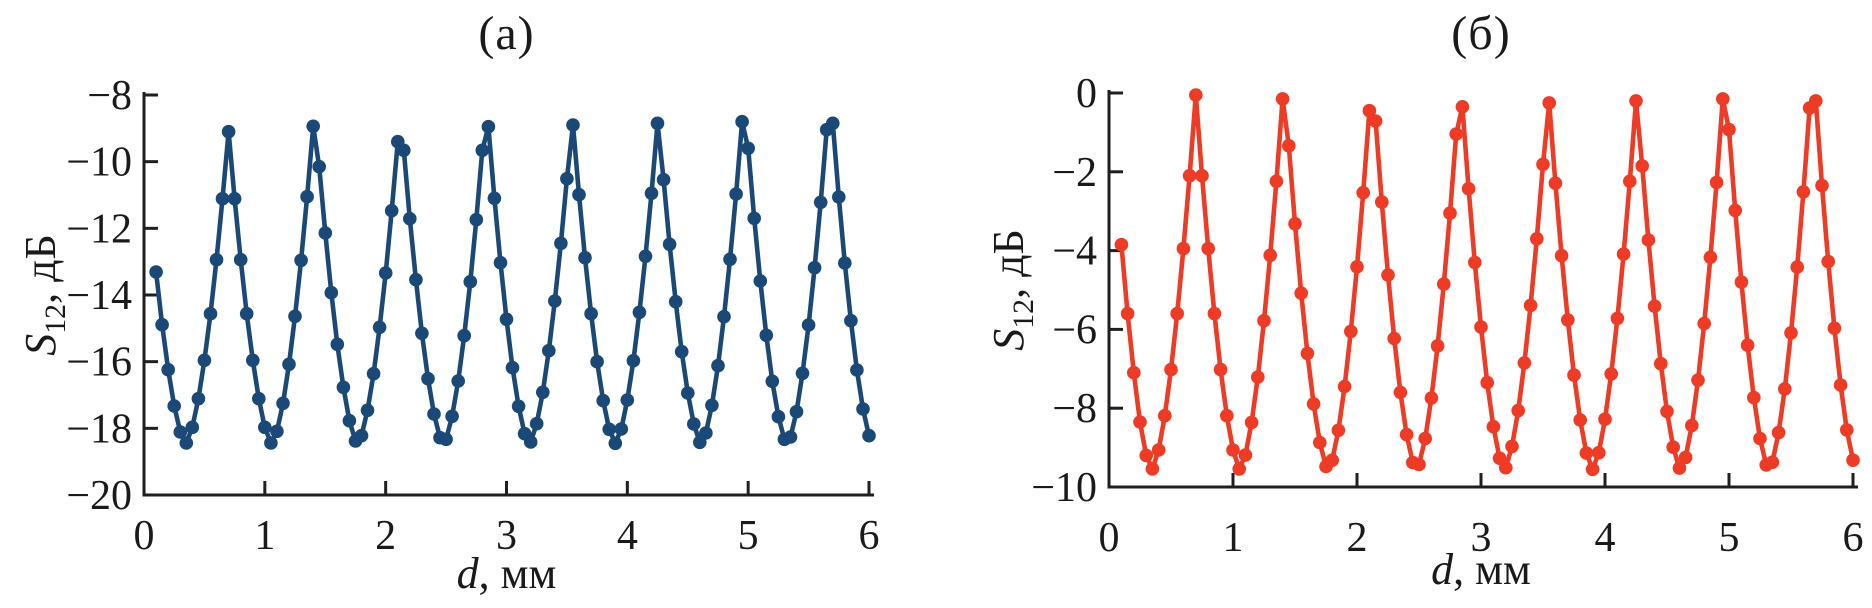 Image resolution: width=1872 pixels, height=608 pixels. Describe the element at coordinates (99, 496) in the screenshot. I see `y-tick-label: −20` at that location.